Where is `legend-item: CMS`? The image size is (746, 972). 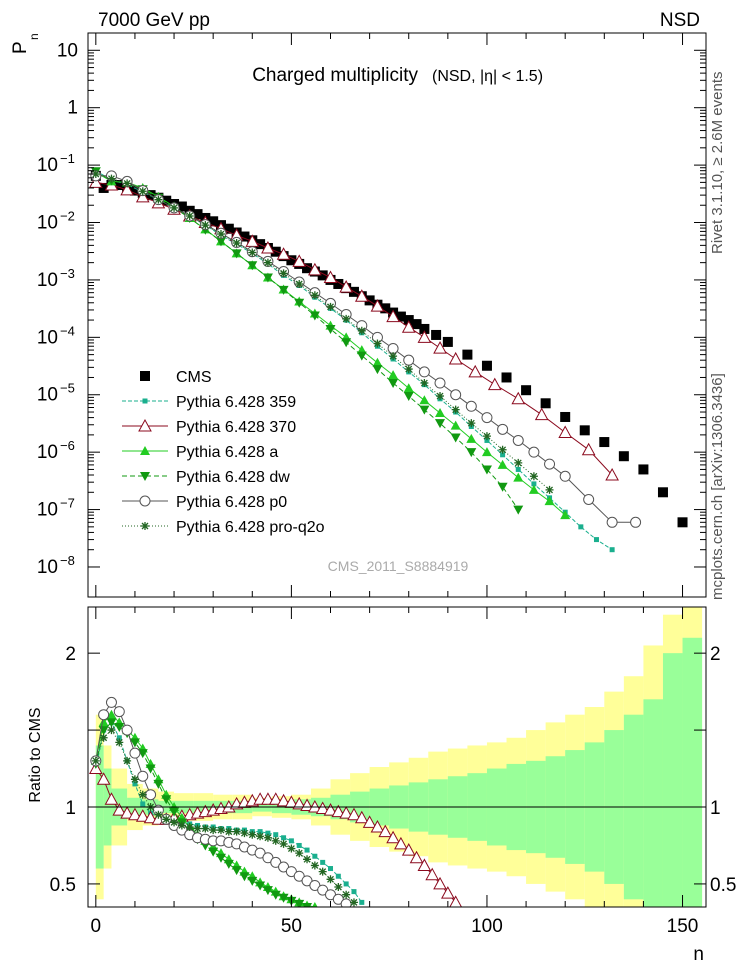
legend-item: CMS is located at coordinates (176, 377).